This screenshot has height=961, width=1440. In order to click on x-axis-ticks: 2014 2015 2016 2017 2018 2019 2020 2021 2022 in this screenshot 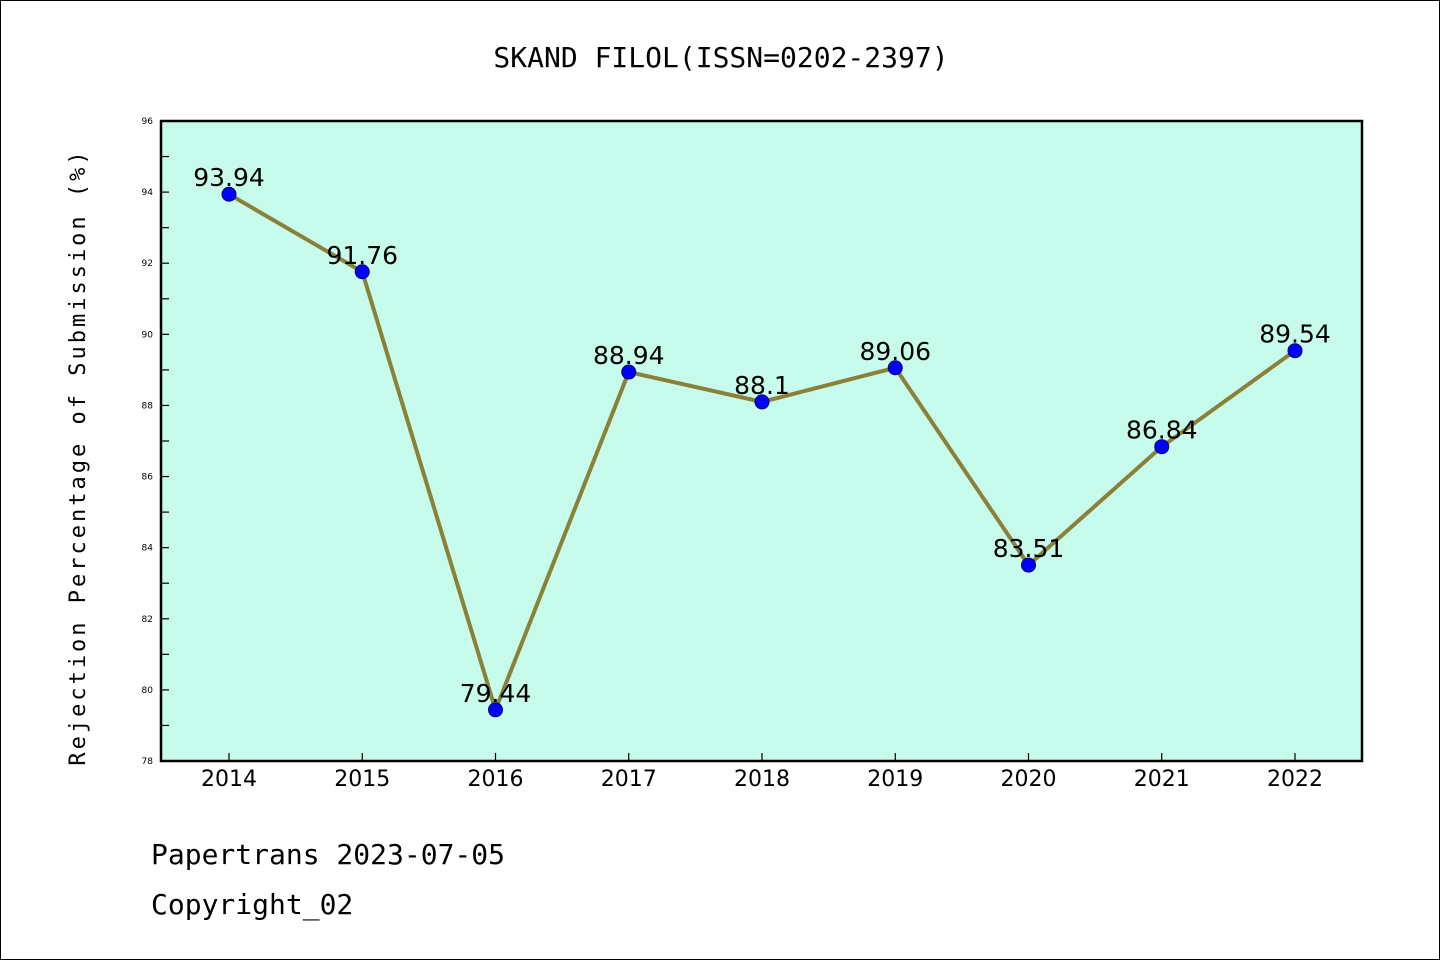, I will do `click(762, 772)`.